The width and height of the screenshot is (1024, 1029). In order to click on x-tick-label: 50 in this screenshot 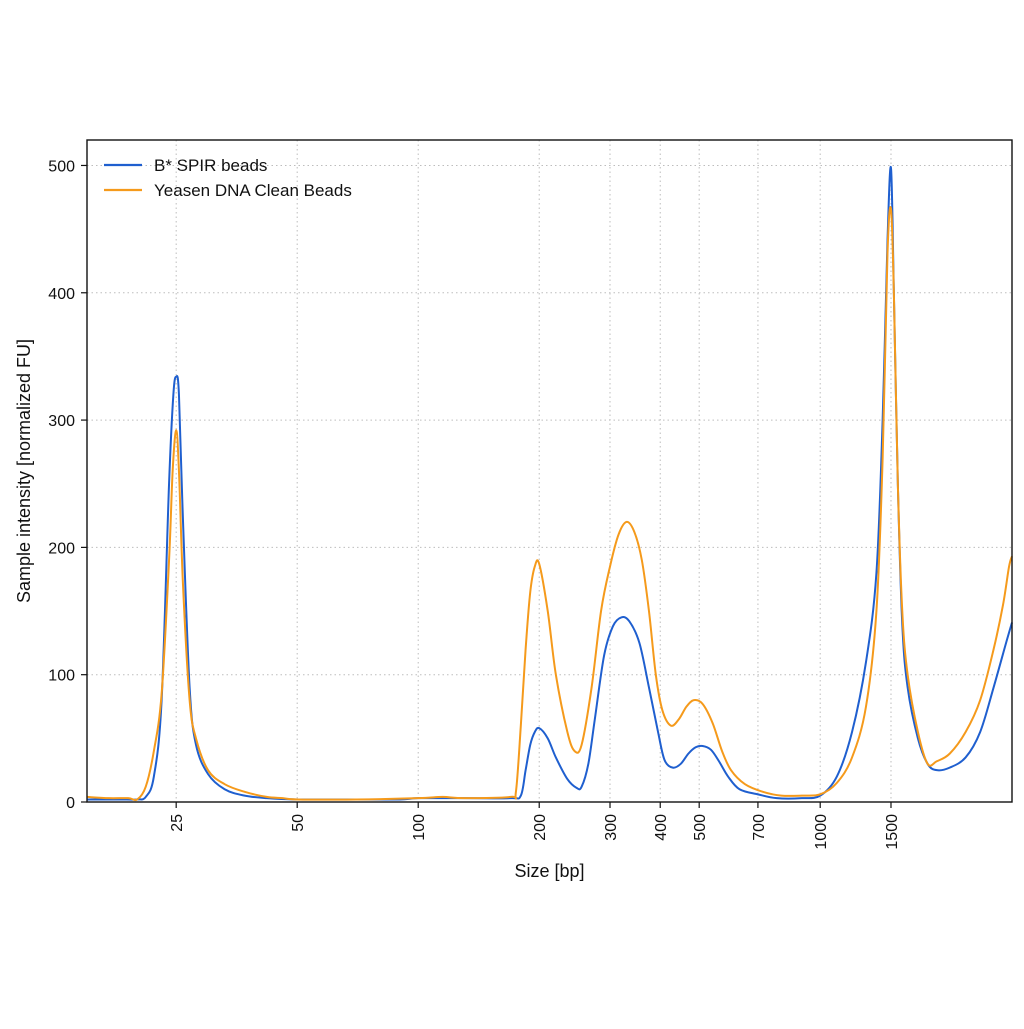, I will do `click(298, 823)`.